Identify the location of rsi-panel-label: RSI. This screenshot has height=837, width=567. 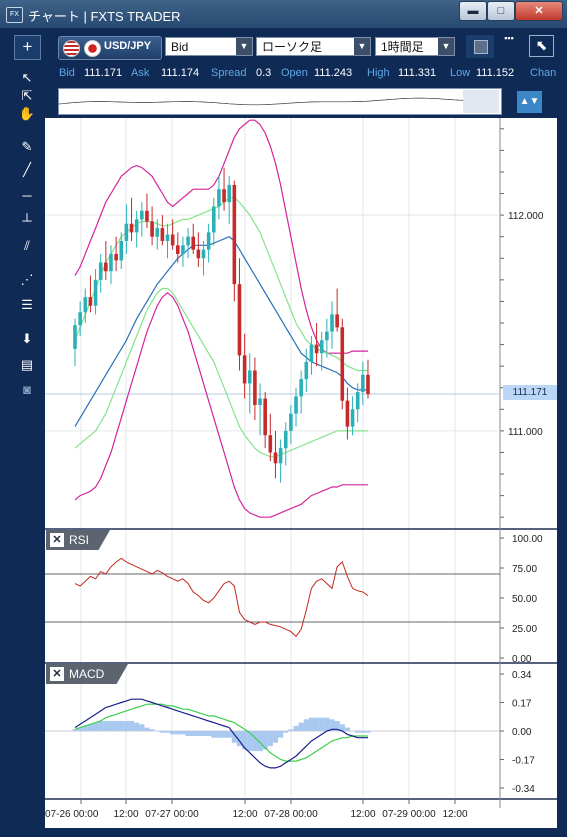
(79, 540).